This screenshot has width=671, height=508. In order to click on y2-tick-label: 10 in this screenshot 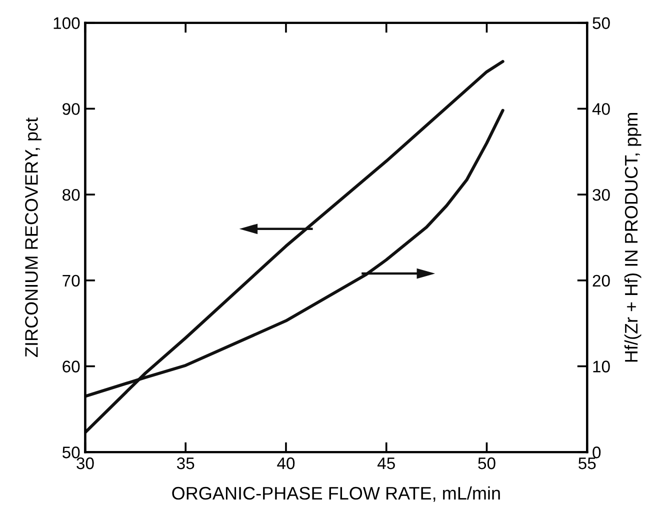, I will do `click(601, 366)`.